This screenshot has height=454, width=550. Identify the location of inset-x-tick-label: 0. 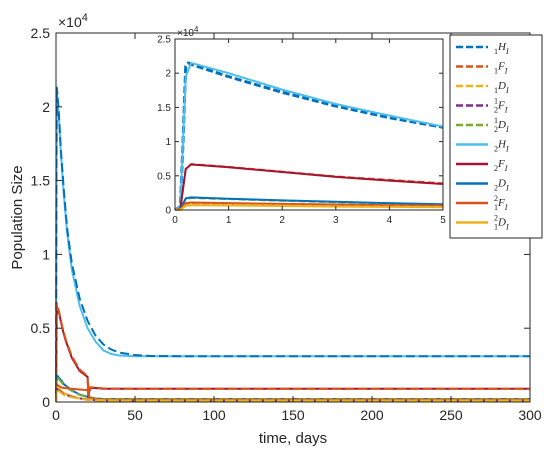
(175, 220).